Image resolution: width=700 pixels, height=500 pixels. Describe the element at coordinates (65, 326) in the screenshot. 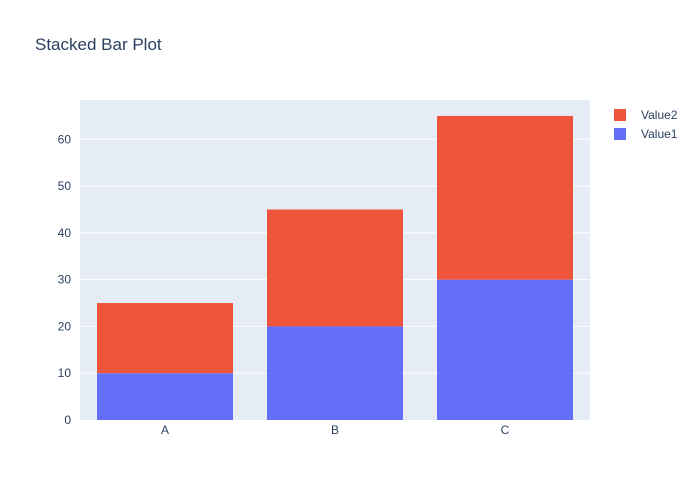

I see `y-tick-label: 20` at that location.